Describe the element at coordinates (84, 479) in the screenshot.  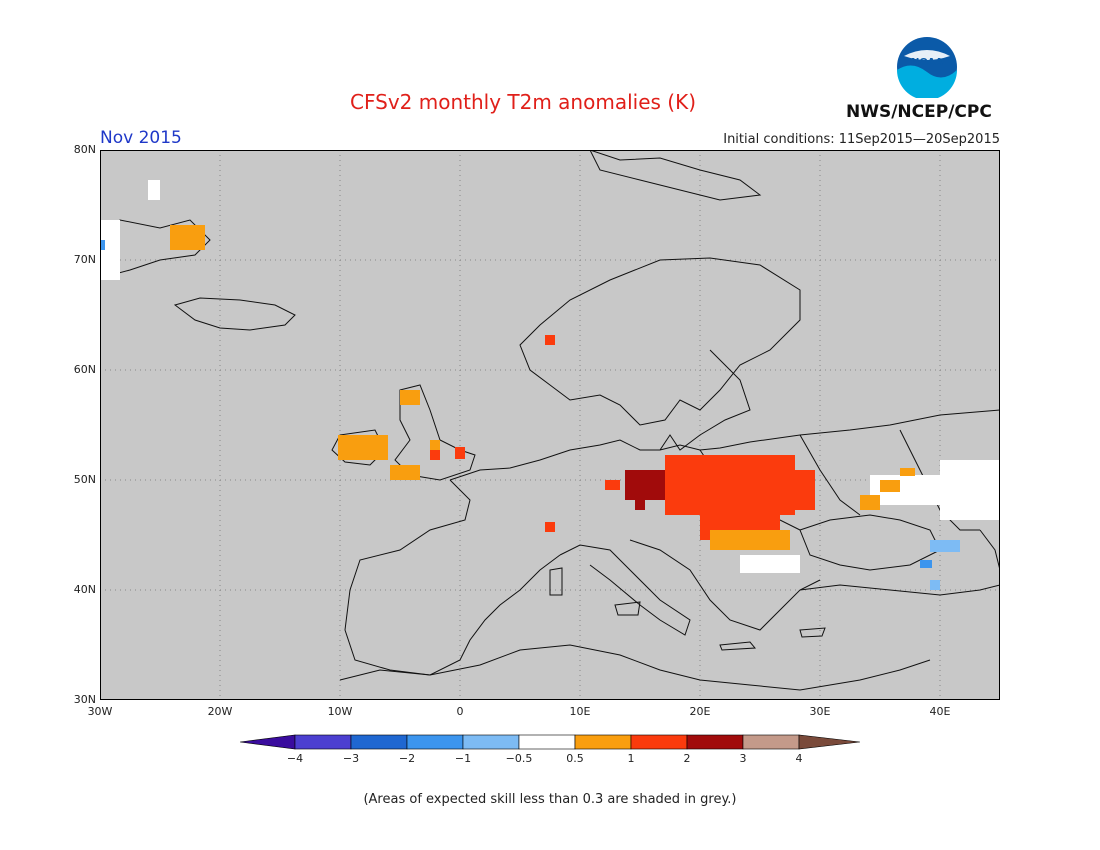
I see `y-tick-label: 50N` at that location.